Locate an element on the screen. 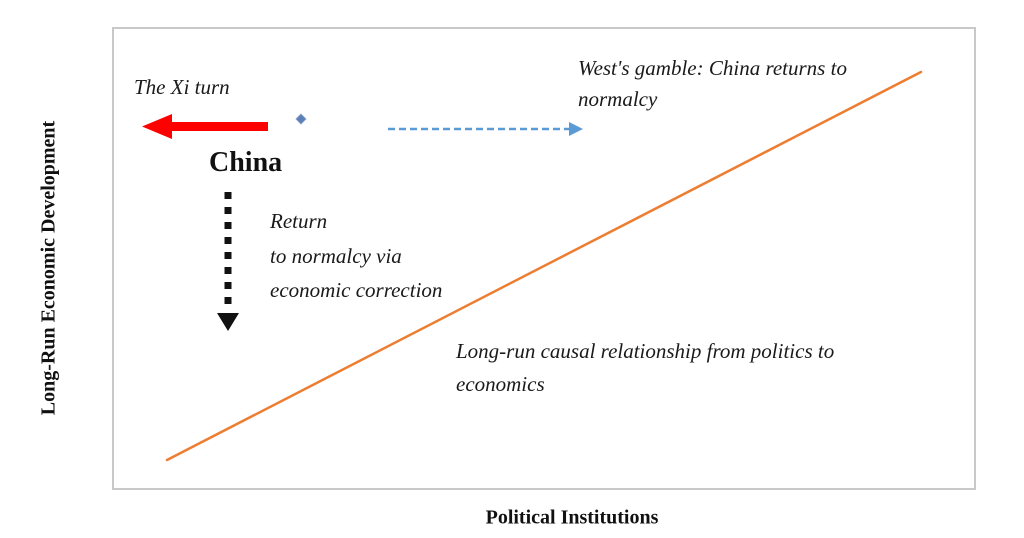  xi-turn-arrow is located at coordinates (205, 126).